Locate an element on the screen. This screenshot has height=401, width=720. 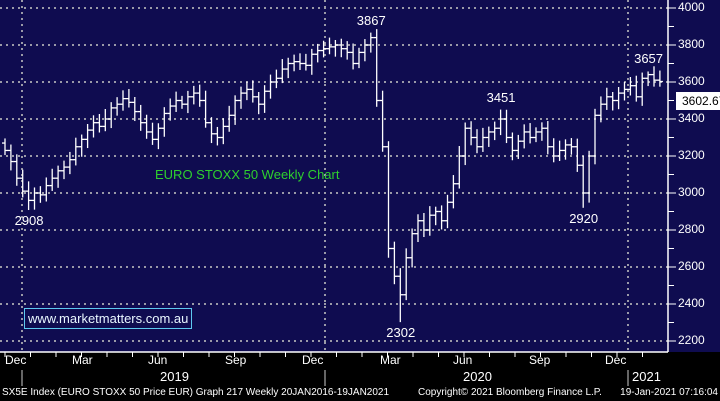
y-tick-label: 3200 is located at coordinates (691, 155).